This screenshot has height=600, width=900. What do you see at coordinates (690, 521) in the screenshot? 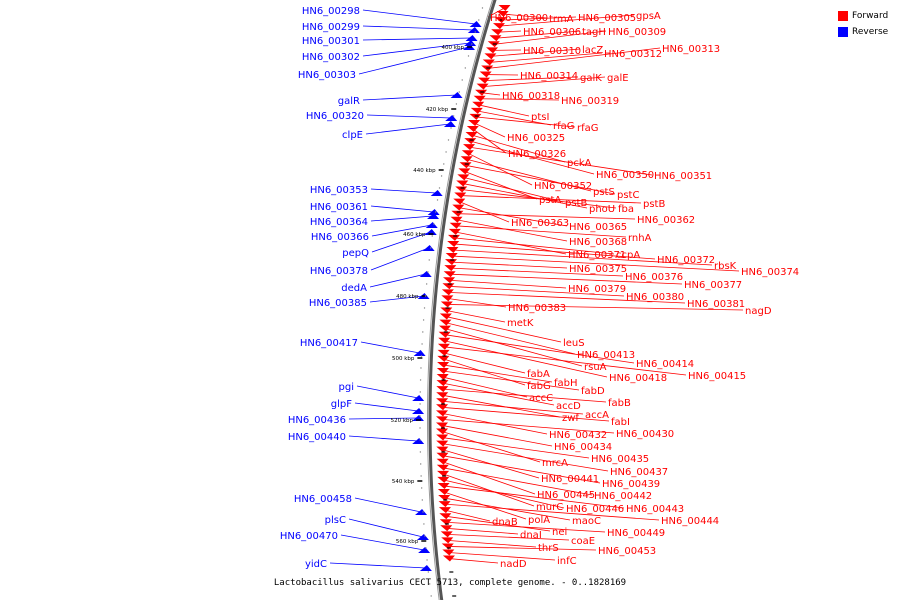
I see `forward-gene-label: HN6_00444` at bounding box center [690, 521].